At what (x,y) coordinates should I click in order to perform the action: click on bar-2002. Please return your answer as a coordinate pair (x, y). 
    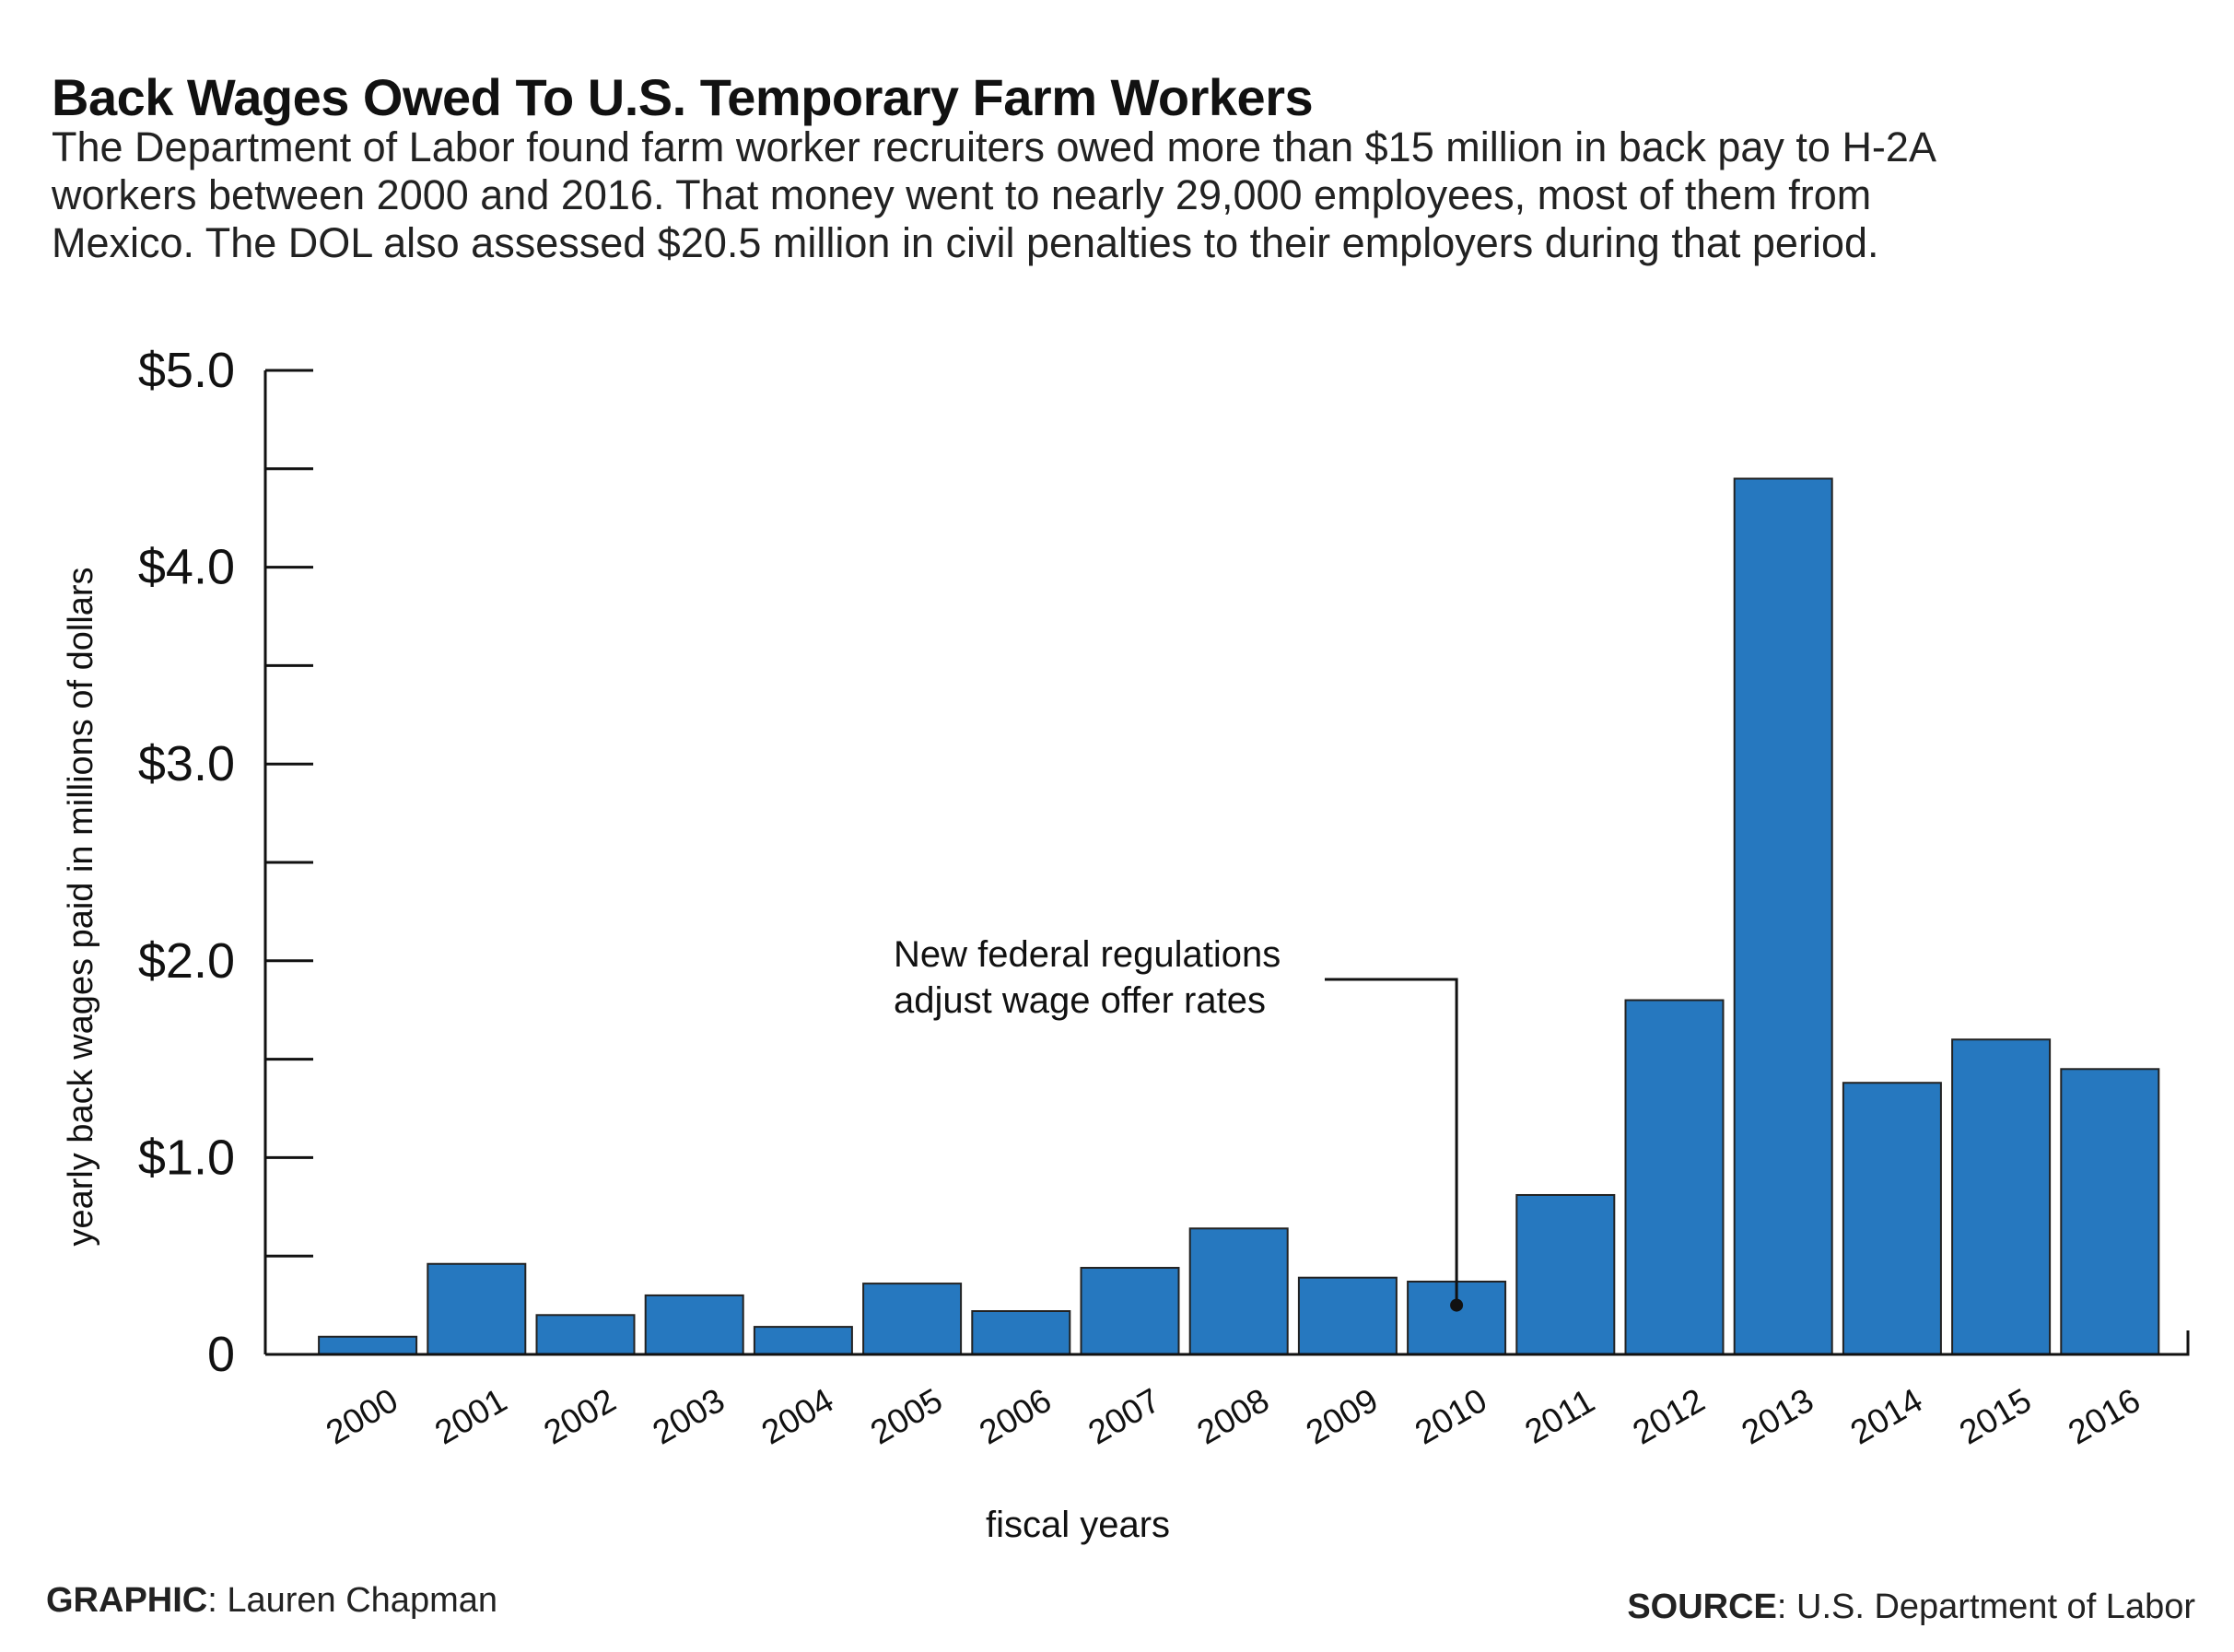
    Looking at the image, I should click on (585, 1335).